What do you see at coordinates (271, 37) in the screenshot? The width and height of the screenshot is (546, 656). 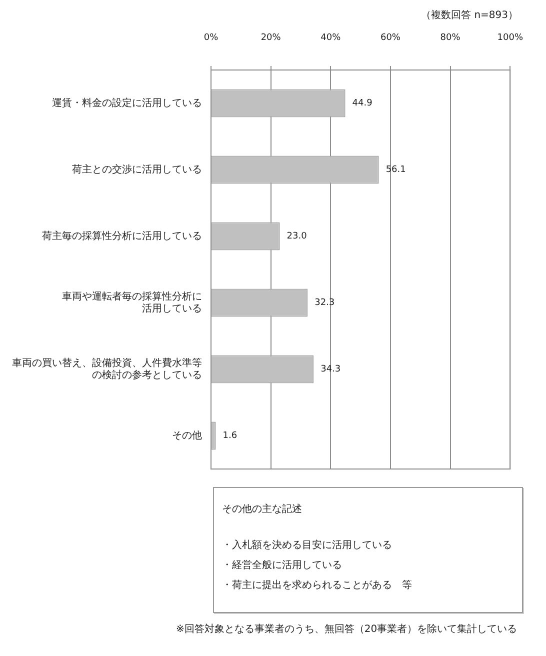 I see `x-tick-label: 20%` at bounding box center [271, 37].